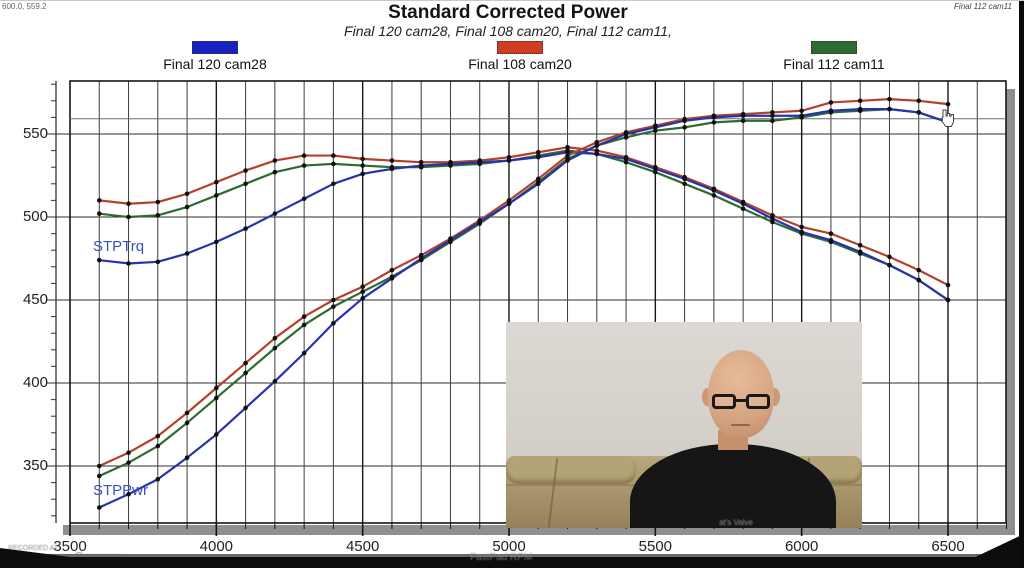 The width and height of the screenshot is (1024, 568). What do you see at coordinates (655, 546) in the screenshot?
I see `x-tick-label: 5500` at bounding box center [655, 546].